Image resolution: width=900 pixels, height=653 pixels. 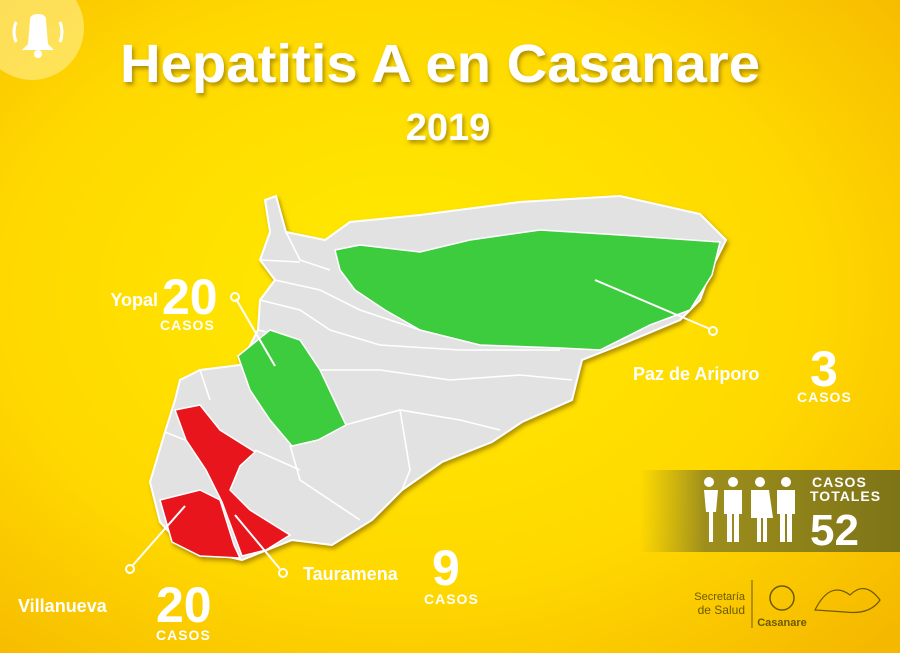 I want to click on bell-clapper, so click(x=38, y=54).